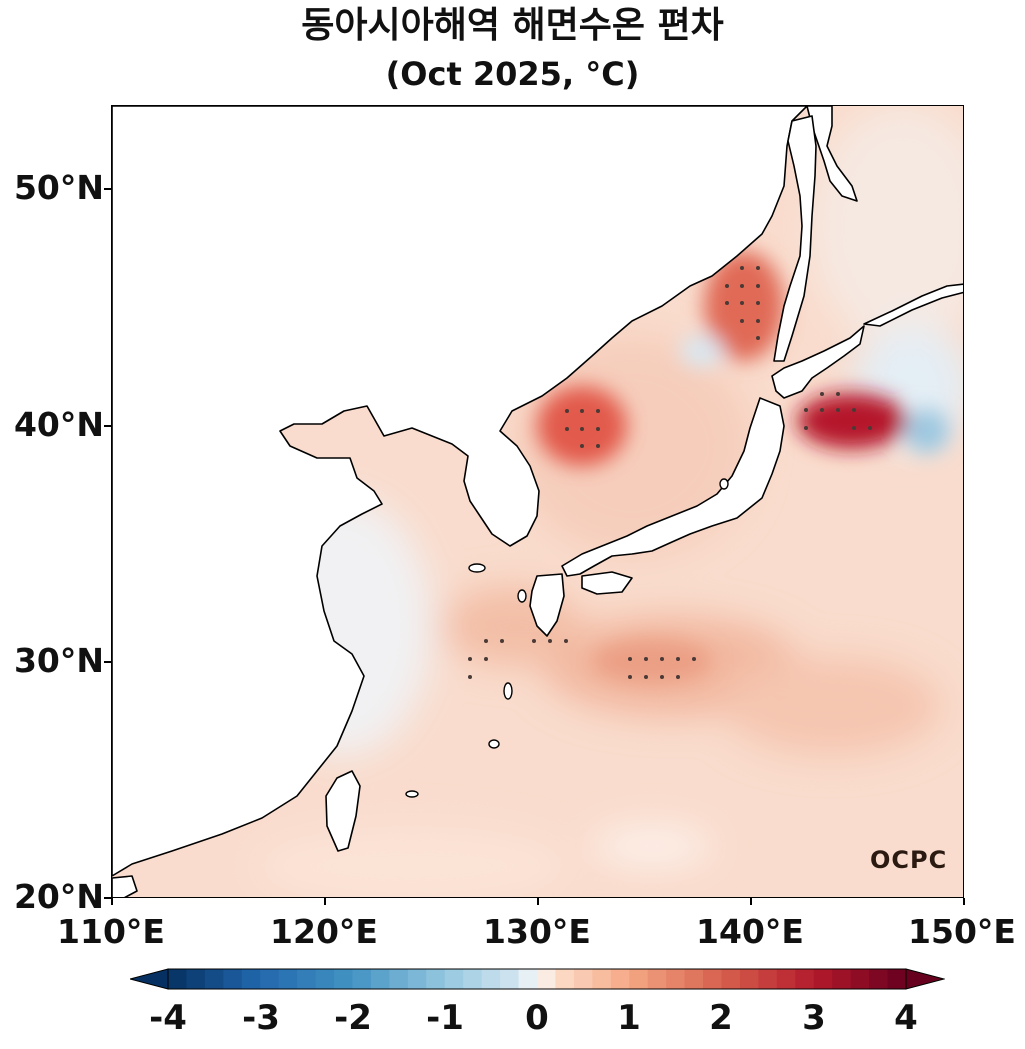  What do you see at coordinates (111, 931) in the screenshot?
I see `lon-label-110e: 110°E` at bounding box center [111, 931].